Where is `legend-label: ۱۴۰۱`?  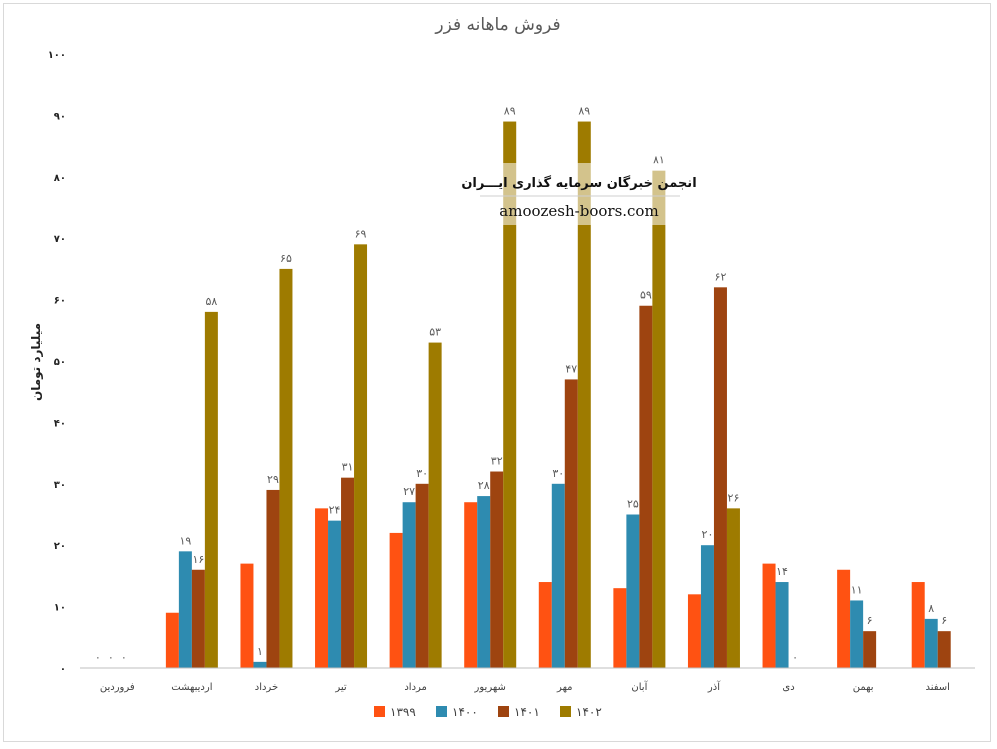 legend-label: ۱۴۰۱ is located at coordinates (527, 712).